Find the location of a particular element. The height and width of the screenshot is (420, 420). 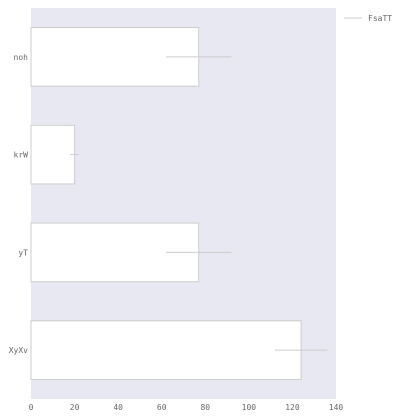

x-axis: 0 20 40 60 80 100 120 140 is located at coordinates (186, 407).